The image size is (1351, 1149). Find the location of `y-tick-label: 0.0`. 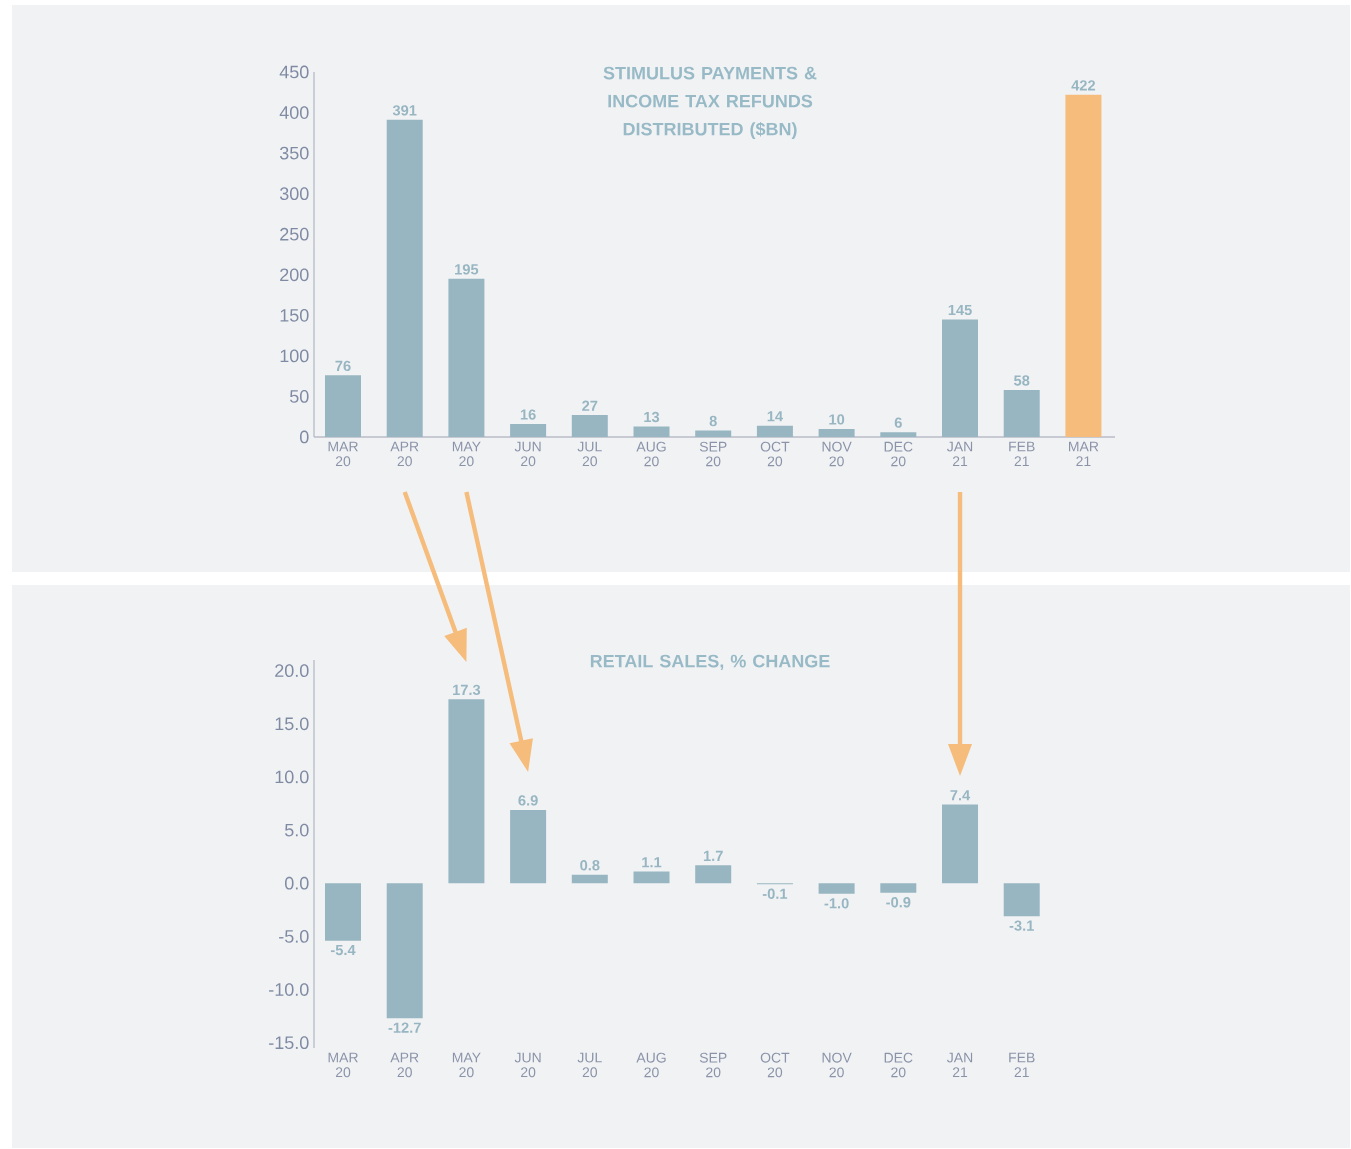

y-tick-label: 0.0 is located at coordinates (296, 883).